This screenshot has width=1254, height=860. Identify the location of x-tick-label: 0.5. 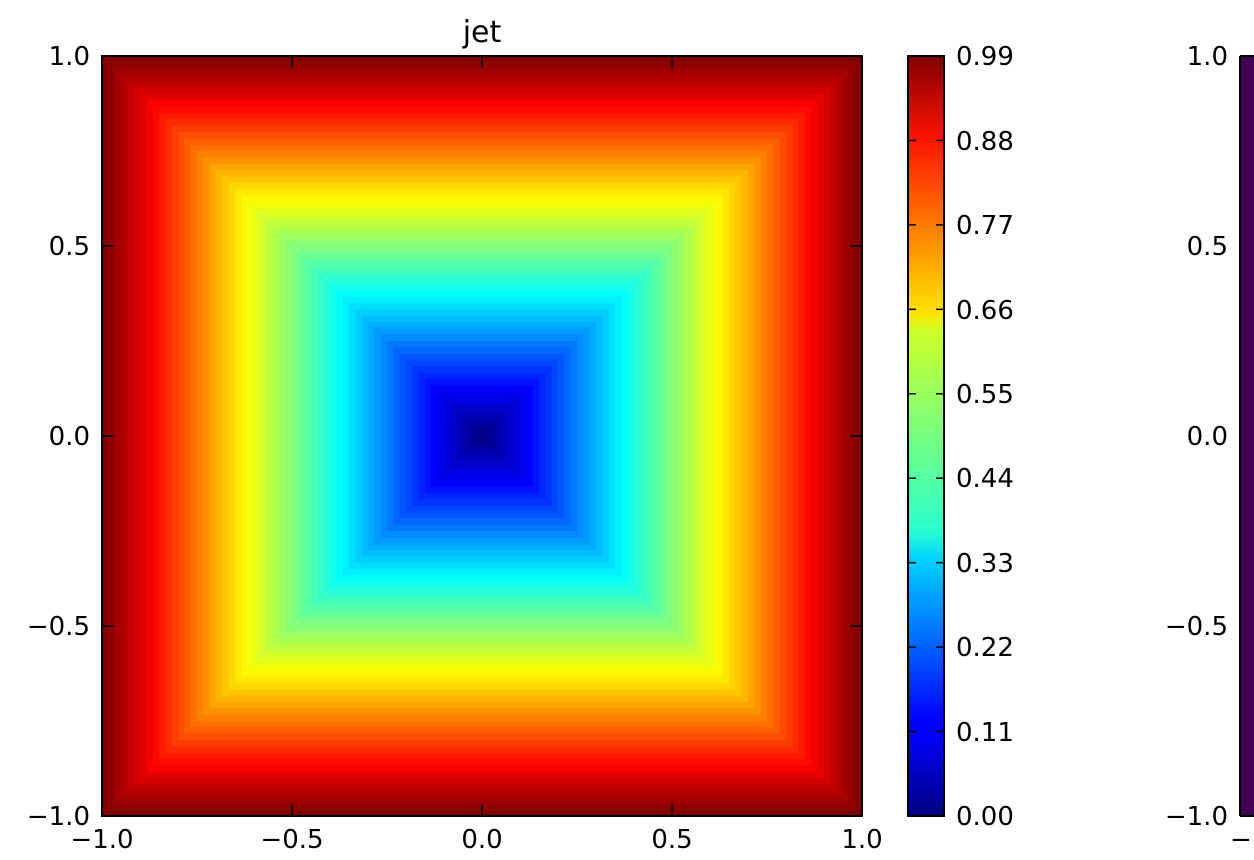
(671, 840).